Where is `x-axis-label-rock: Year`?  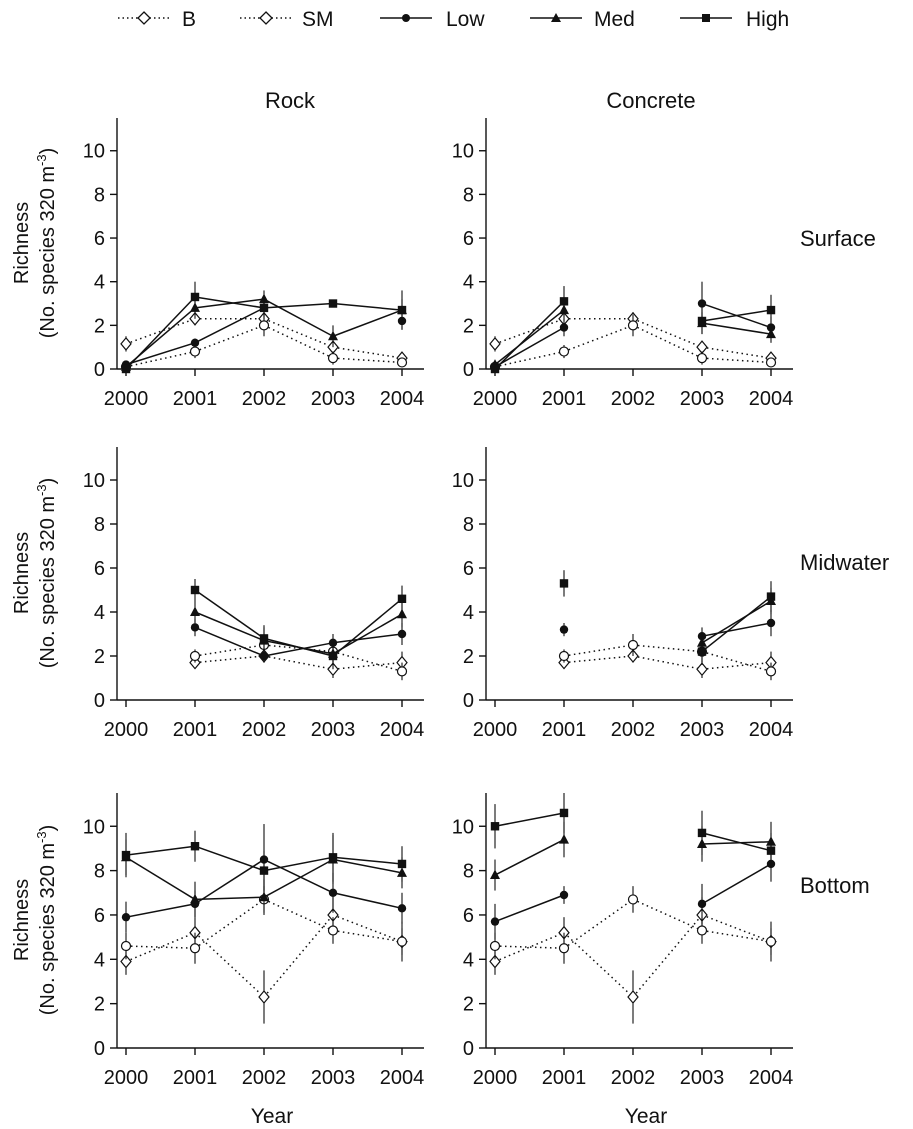 x-axis-label-rock: Year is located at coordinates (272, 1116).